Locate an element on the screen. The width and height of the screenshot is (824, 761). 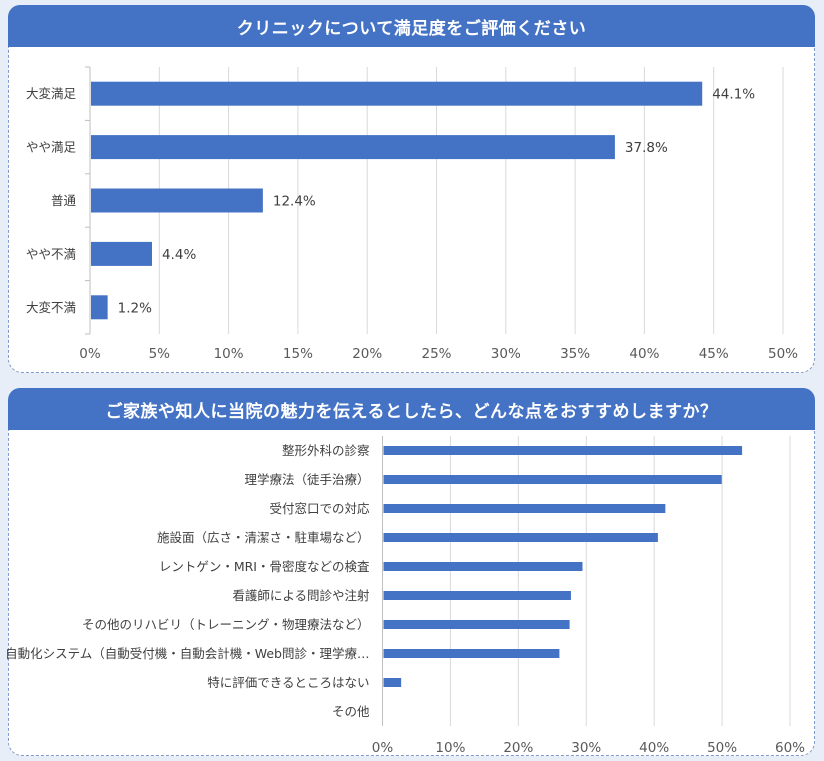
data-label: 37.8% is located at coordinates (646, 148).